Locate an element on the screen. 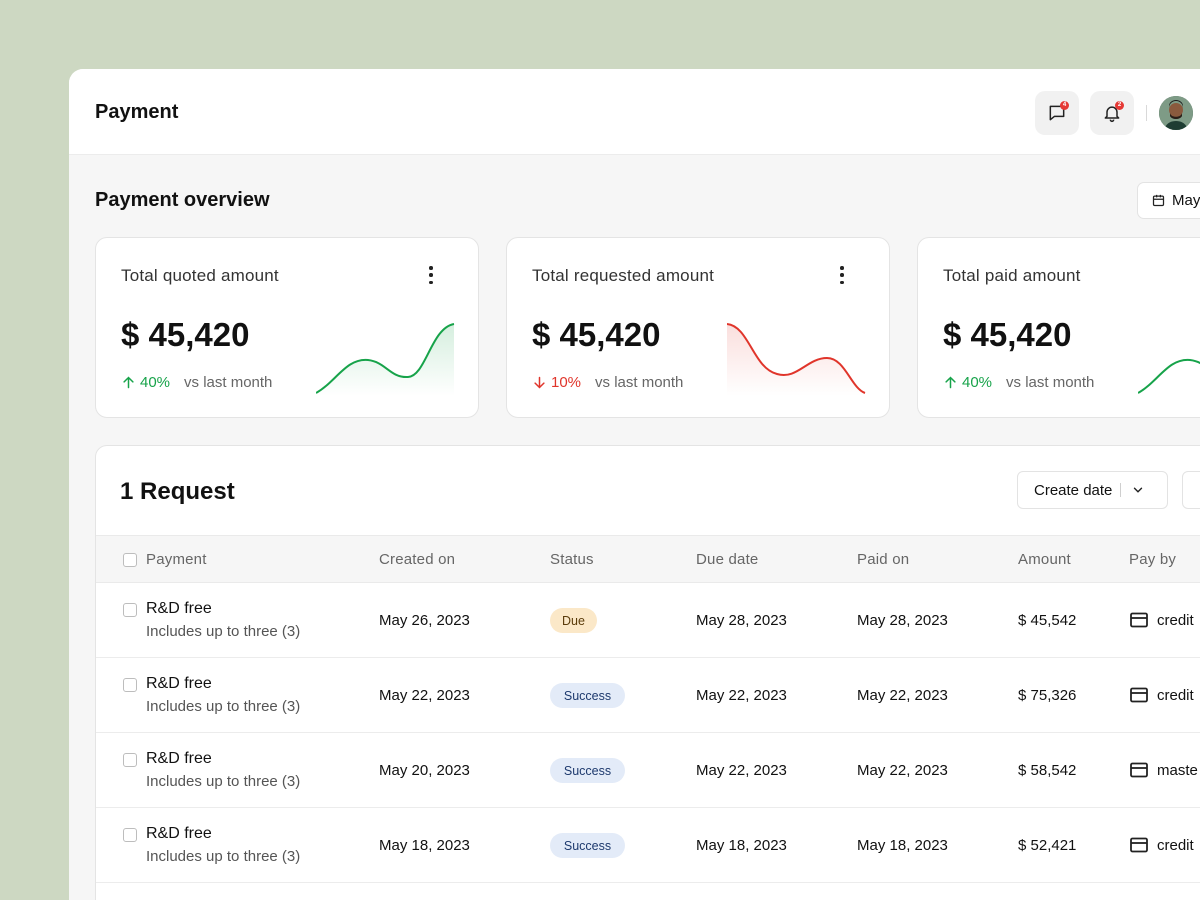 The width and height of the screenshot is (1200, 900). date-picker-button: May is located at coordinates (1168, 200).